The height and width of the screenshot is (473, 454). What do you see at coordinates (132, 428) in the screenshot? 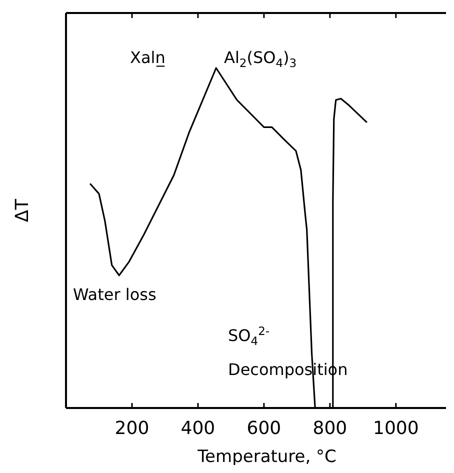
I see `x-tick-label: 200` at bounding box center [132, 428].